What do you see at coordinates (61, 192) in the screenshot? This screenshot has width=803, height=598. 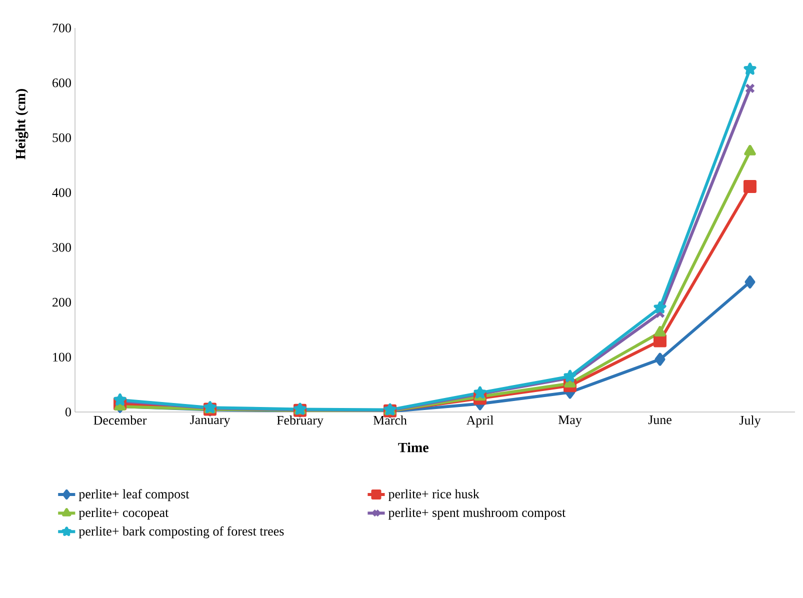 I see `y-tick-label: 400` at bounding box center [61, 192].